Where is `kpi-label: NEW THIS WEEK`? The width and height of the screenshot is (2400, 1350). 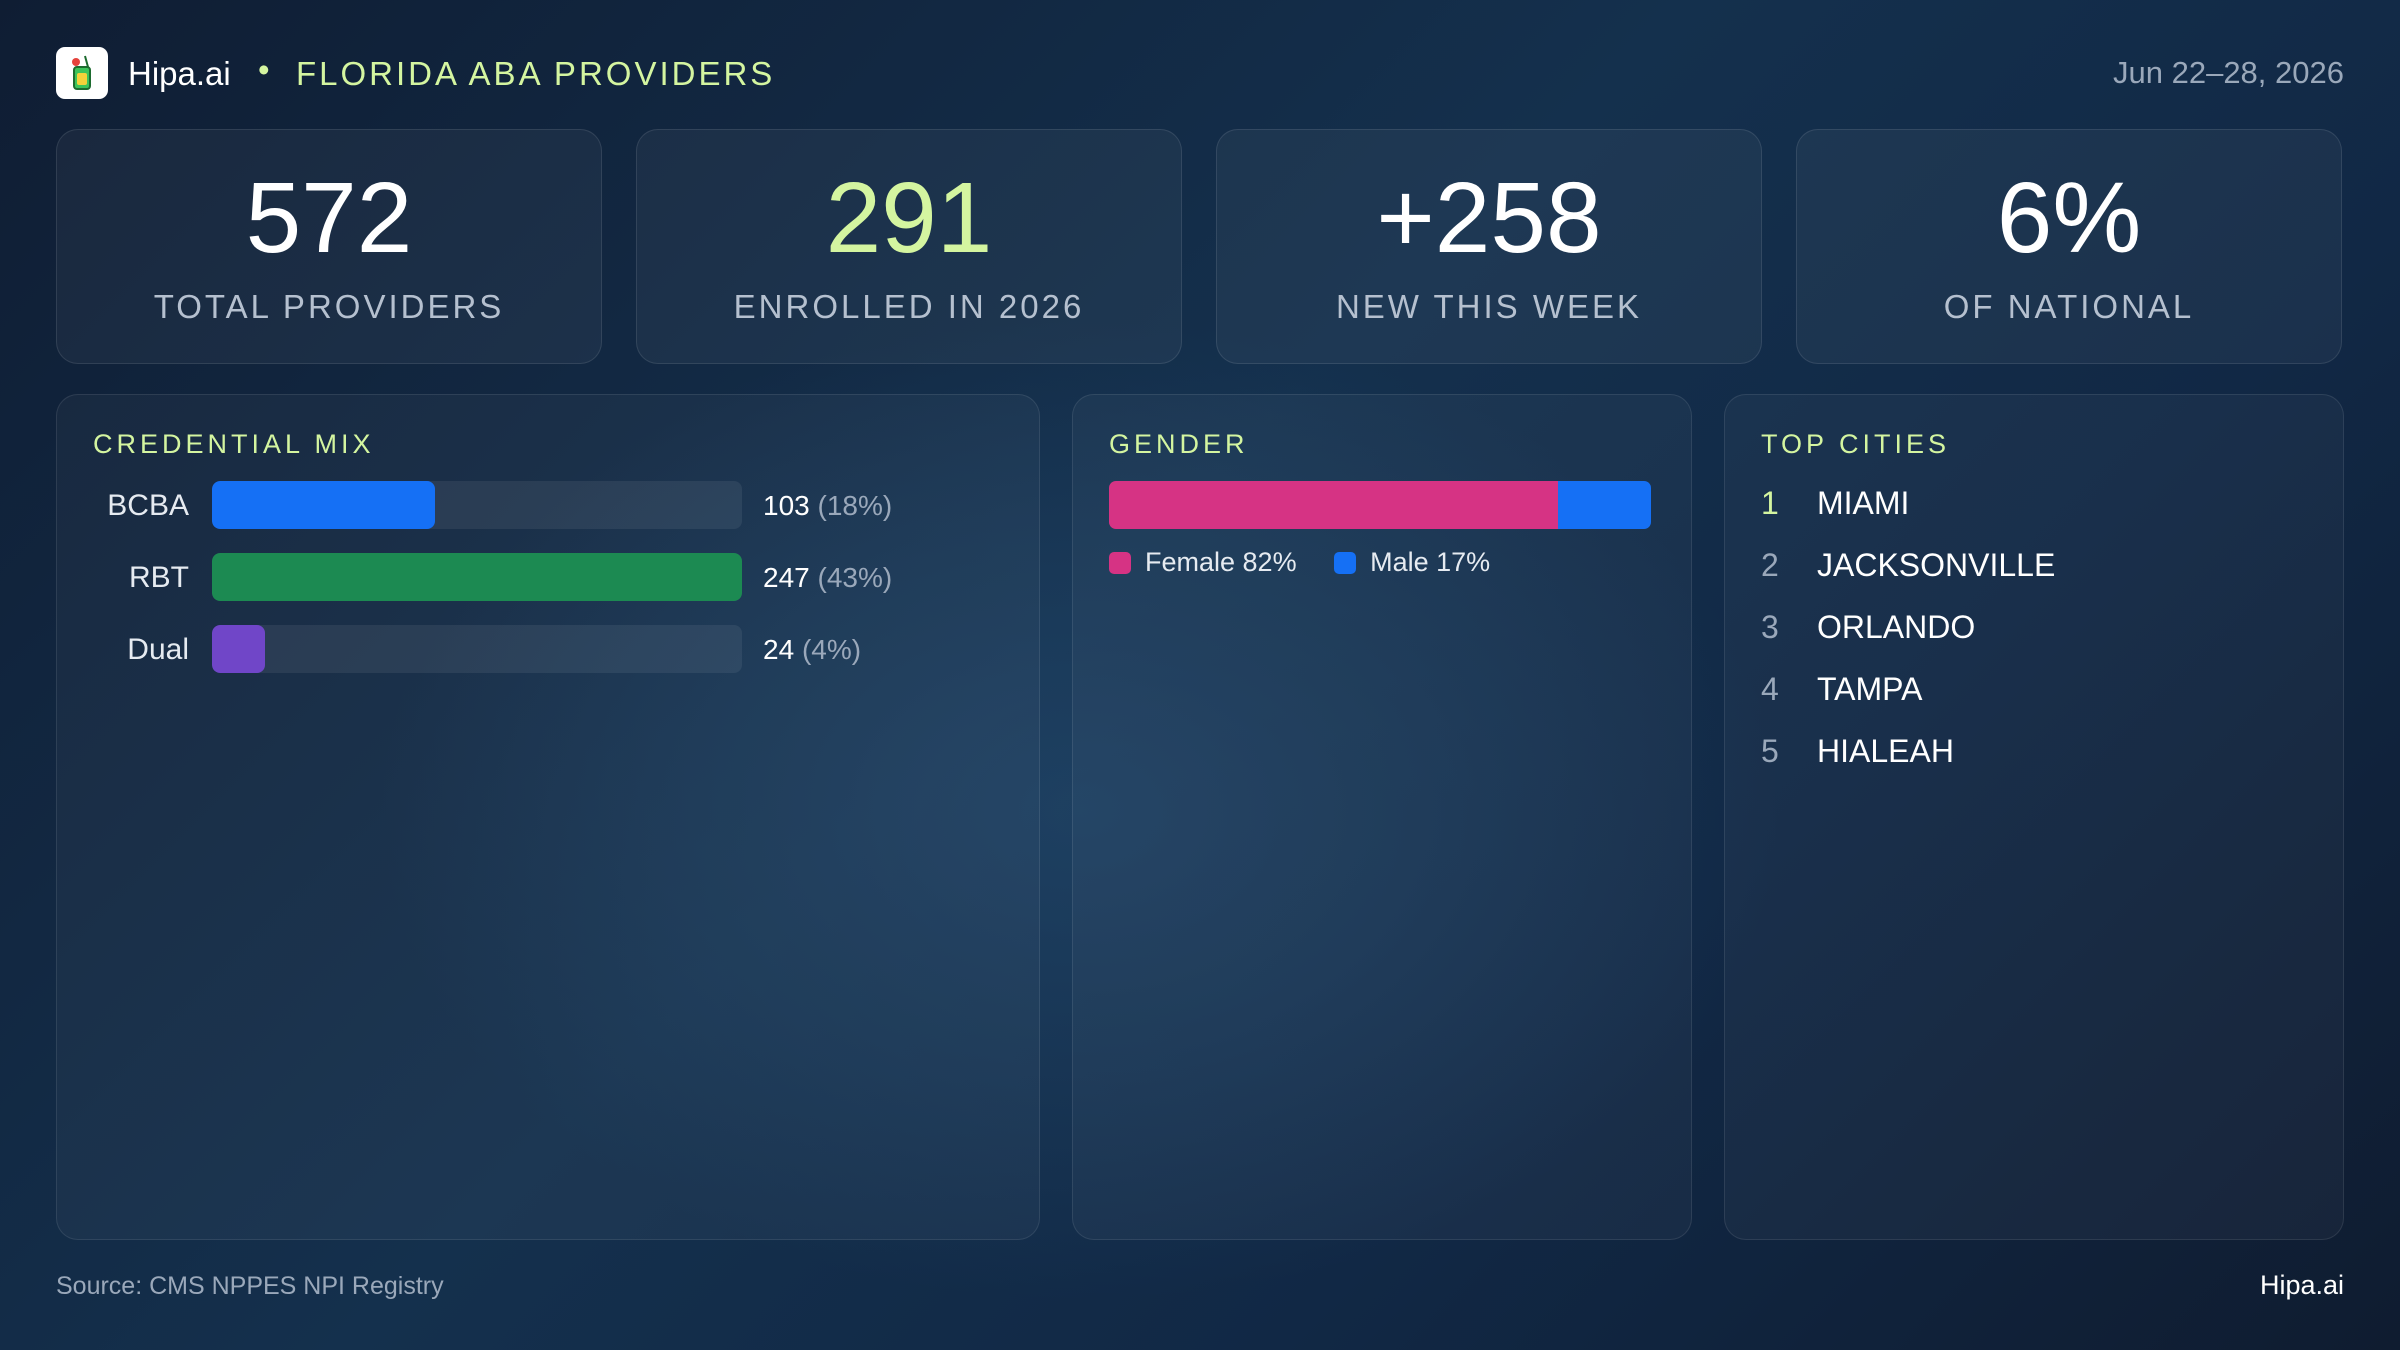
kpi-label: NEW THIS WEEK is located at coordinates (1489, 306).